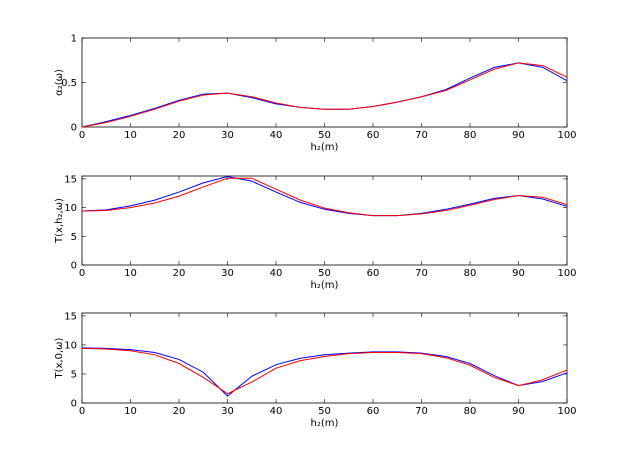 Image resolution: width=627 pixels, height=462 pixels. Describe the element at coordinates (59, 358) in the screenshot. I see `y-axis-label: T(x,0,ω)` at that location.